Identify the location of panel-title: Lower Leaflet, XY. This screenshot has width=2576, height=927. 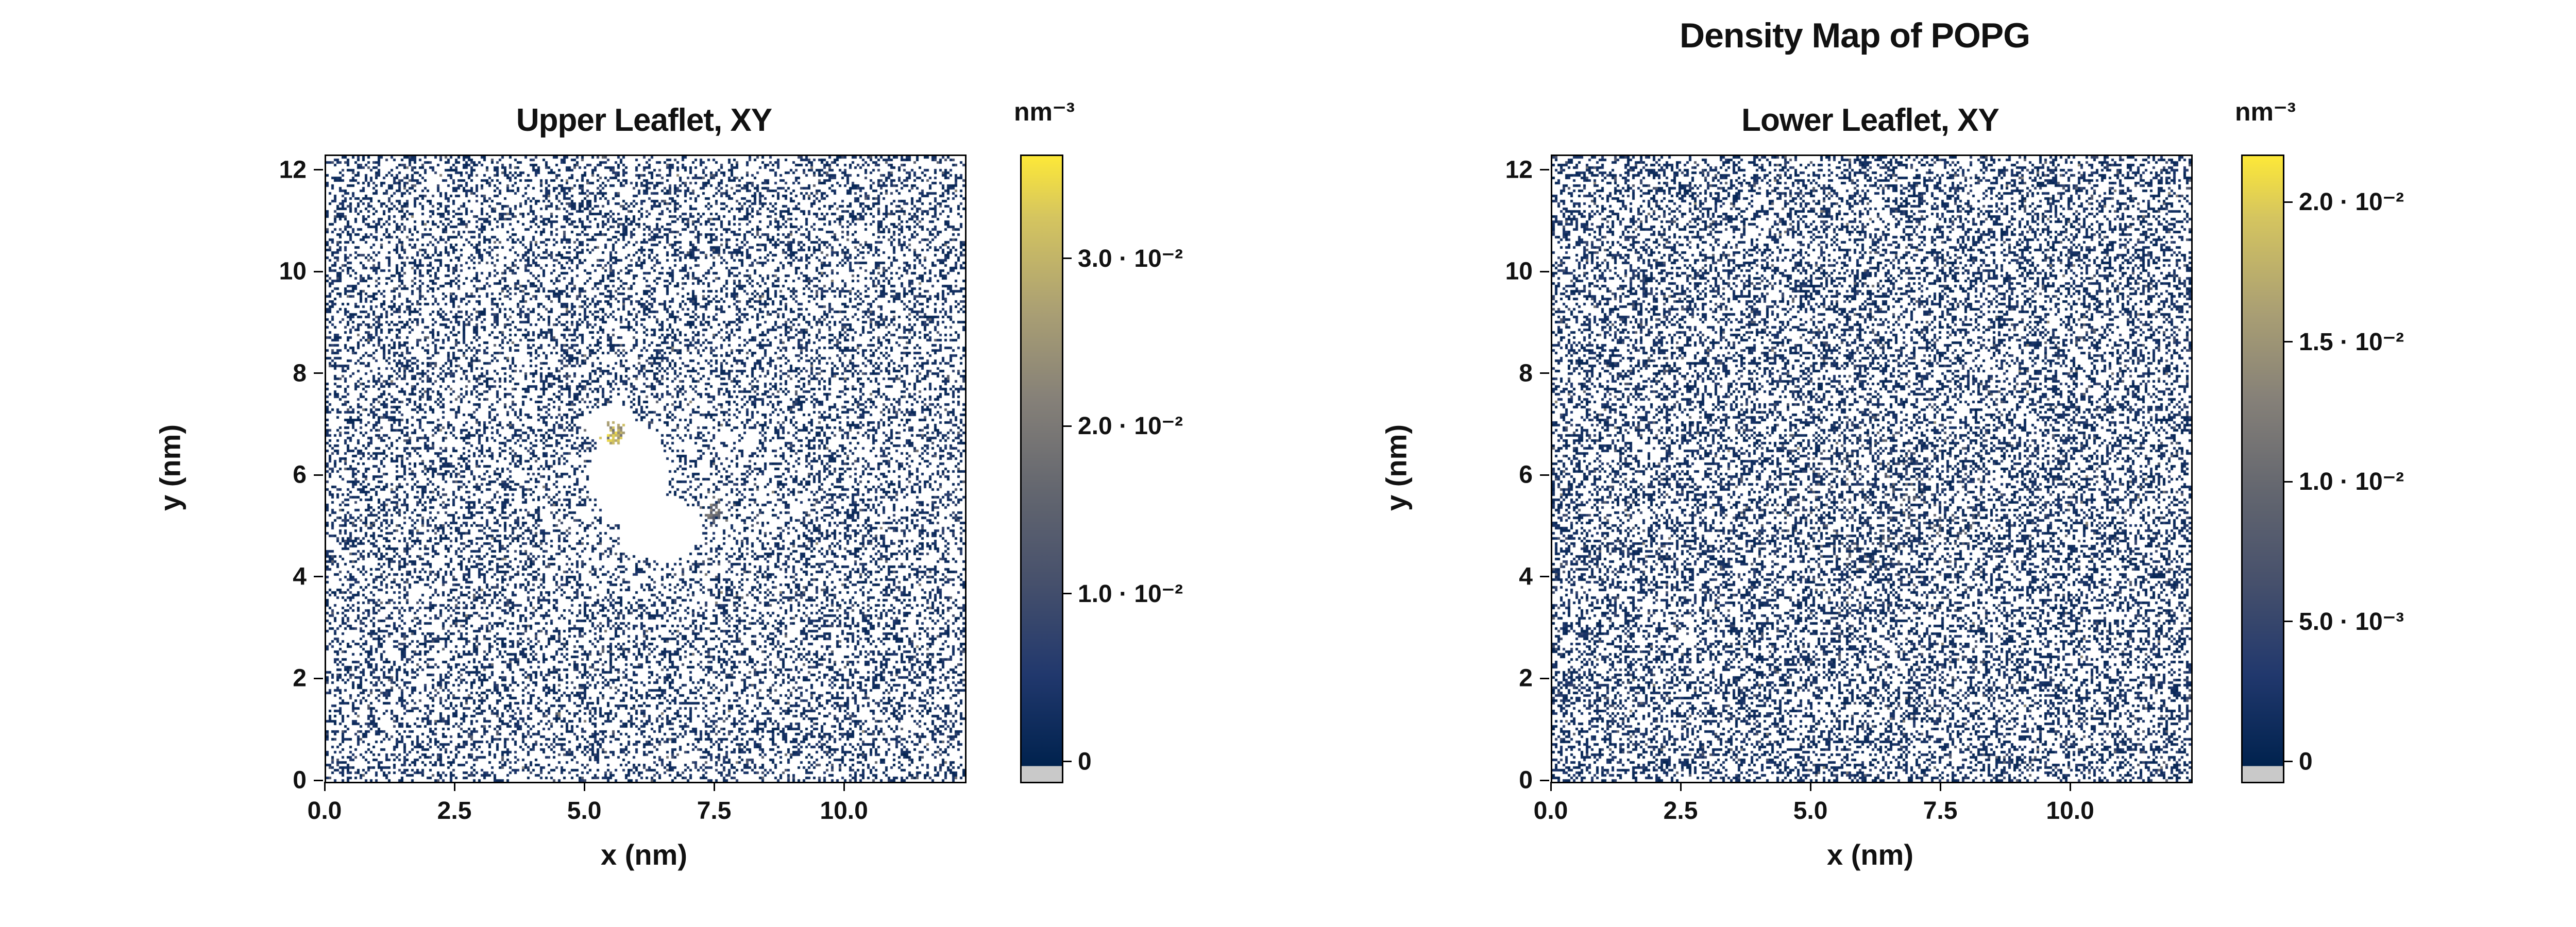
(1870, 120).